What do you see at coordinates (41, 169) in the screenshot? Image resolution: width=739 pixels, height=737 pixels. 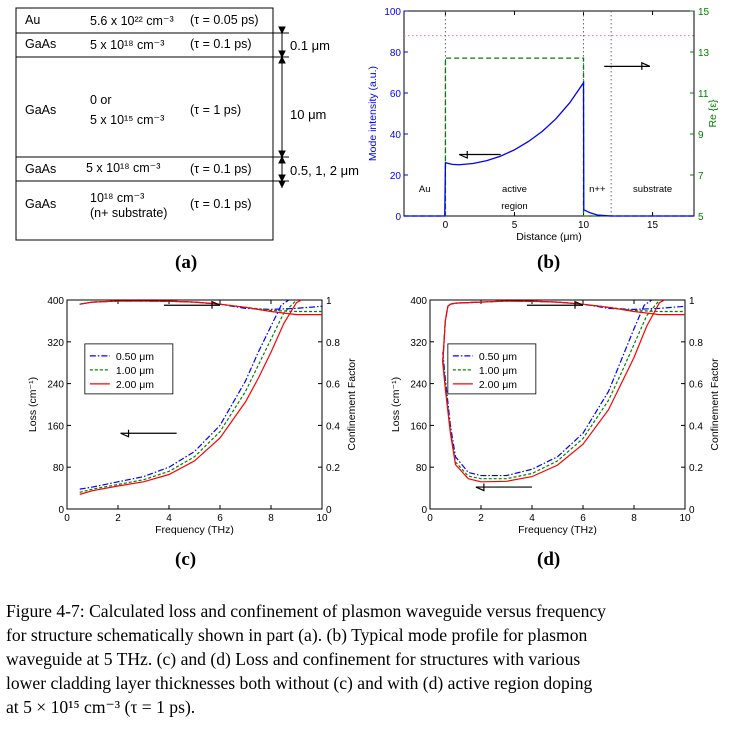 I see `layer-4-material: GaAs` at bounding box center [41, 169].